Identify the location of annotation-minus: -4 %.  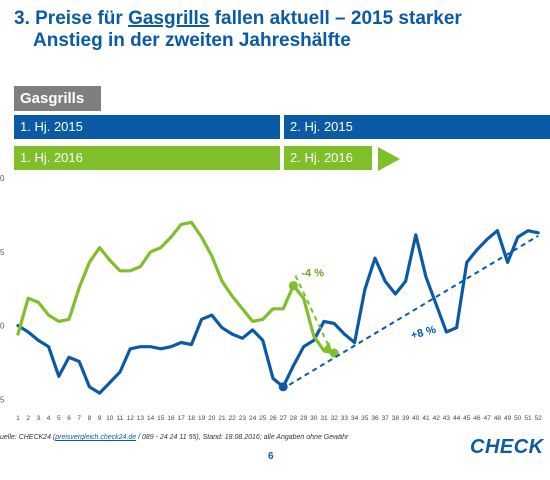
(312, 274).